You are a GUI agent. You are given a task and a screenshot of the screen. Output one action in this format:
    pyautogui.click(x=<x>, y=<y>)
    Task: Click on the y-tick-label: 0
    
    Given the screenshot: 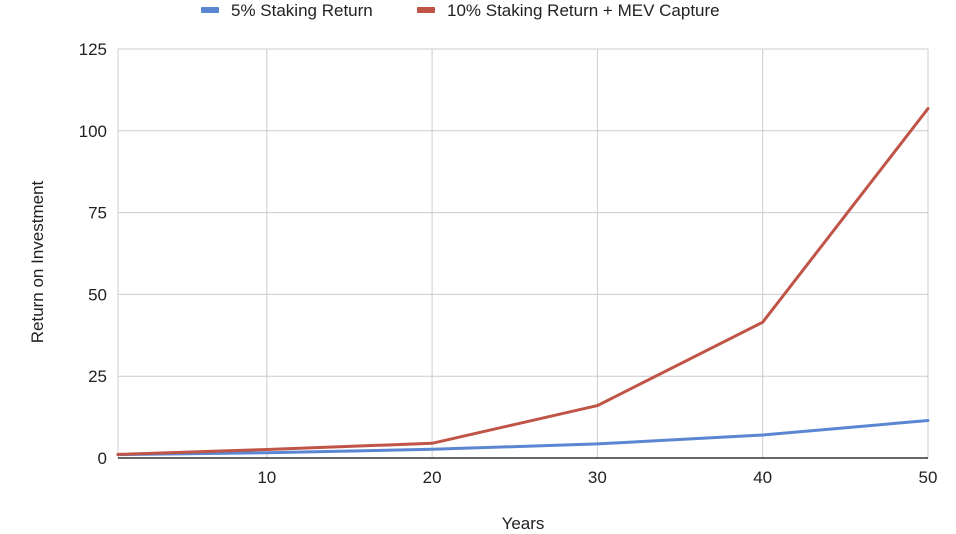 What is the action you would take?
    pyautogui.click(x=102, y=458)
    